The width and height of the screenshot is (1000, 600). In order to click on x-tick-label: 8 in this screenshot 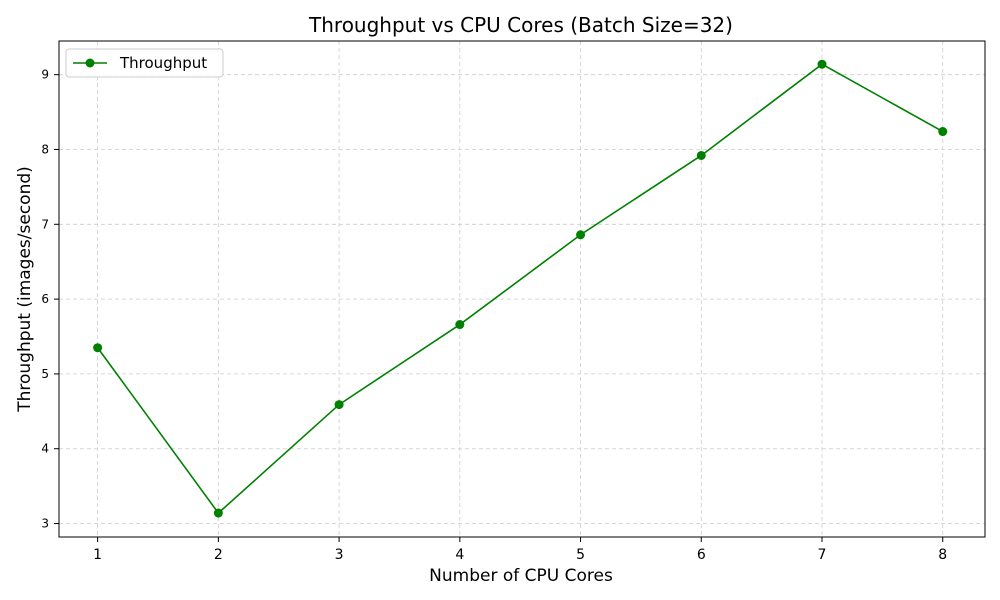, I will do `click(942, 555)`.